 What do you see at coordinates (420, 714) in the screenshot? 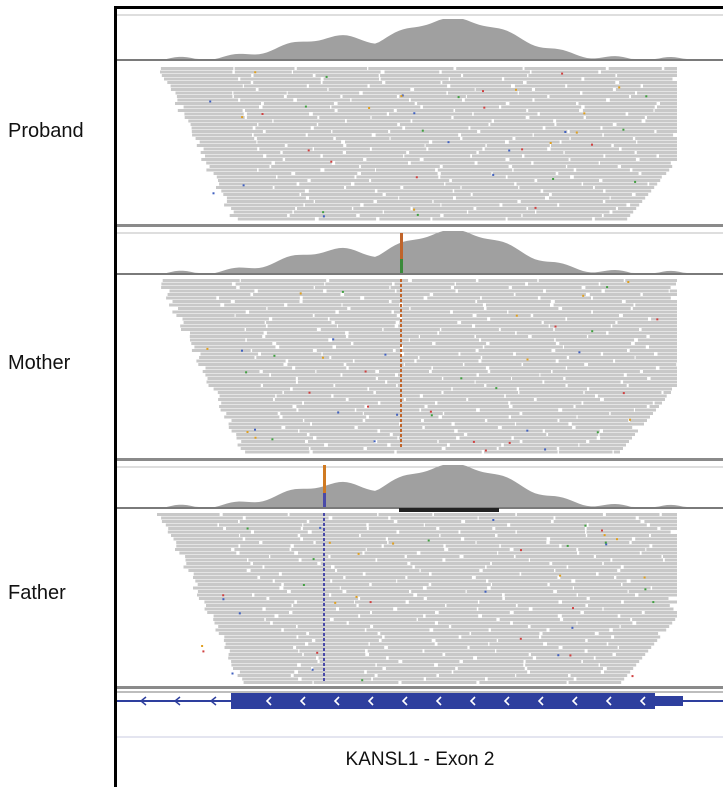
I see `gene-track` at bounding box center [420, 714].